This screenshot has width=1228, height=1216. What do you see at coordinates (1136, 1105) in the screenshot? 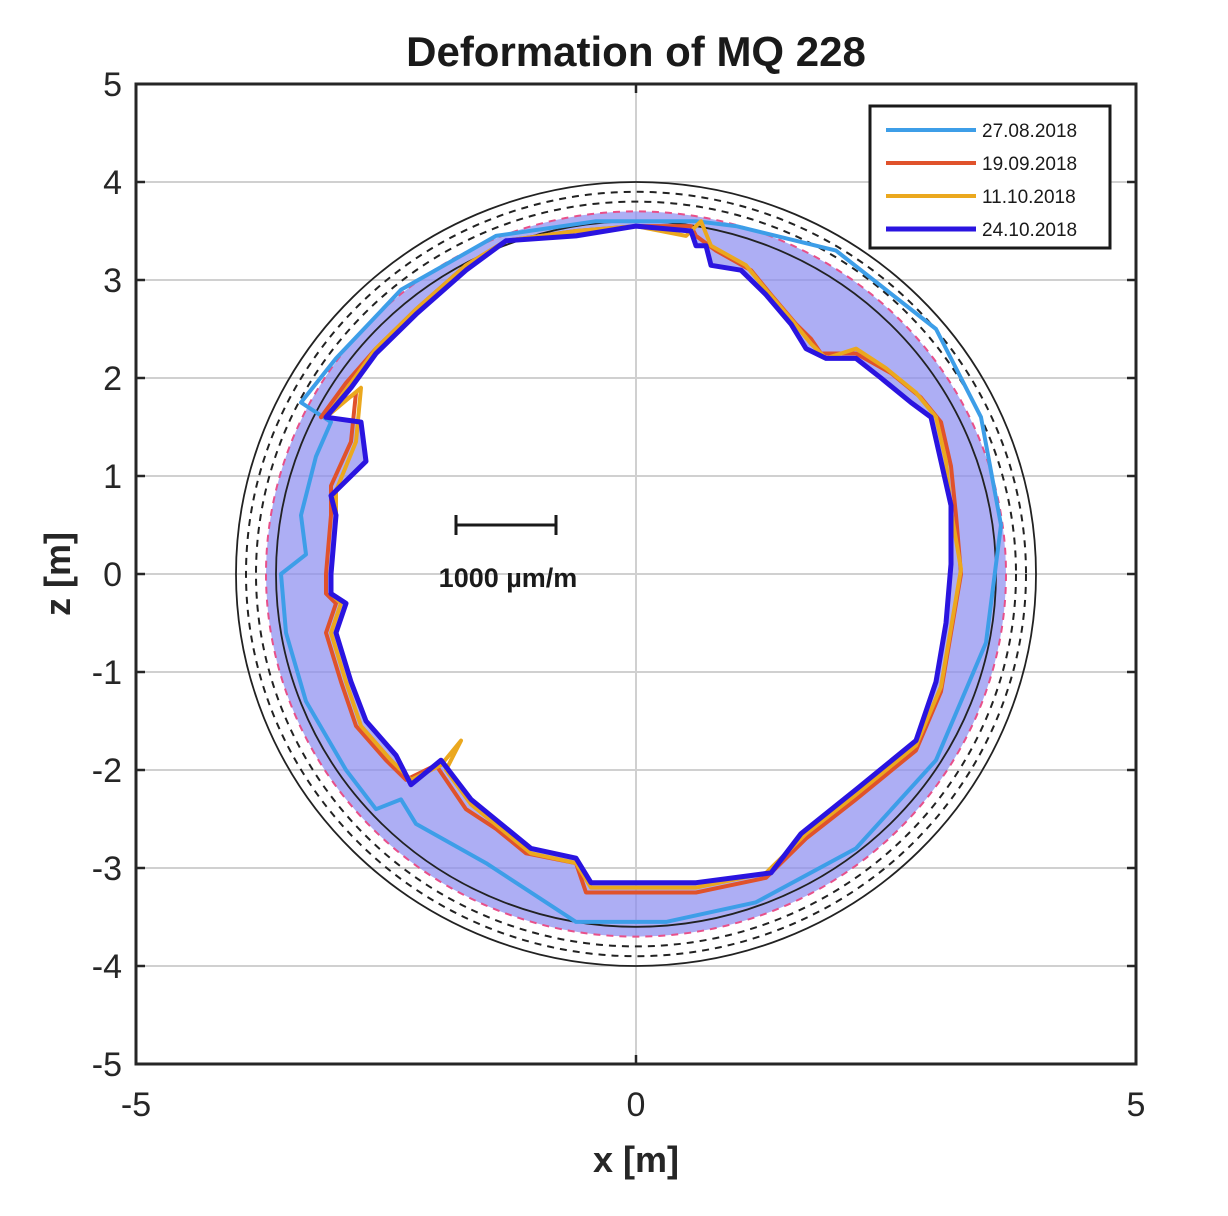
I see `x-tick-label: 5` at bounding box center [1136, 1105].